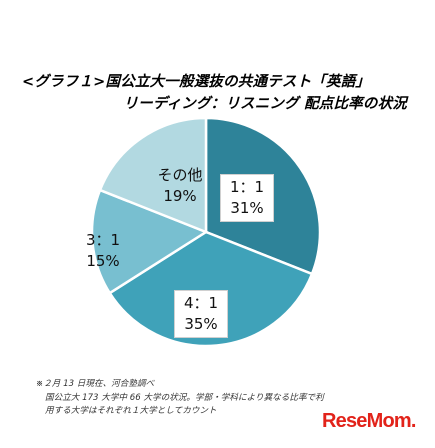 The image size is (435, 448). Describe the element at coordinates (247, 208) in the screenshot. I see `slice-pct-1to1: 31%` at that location.